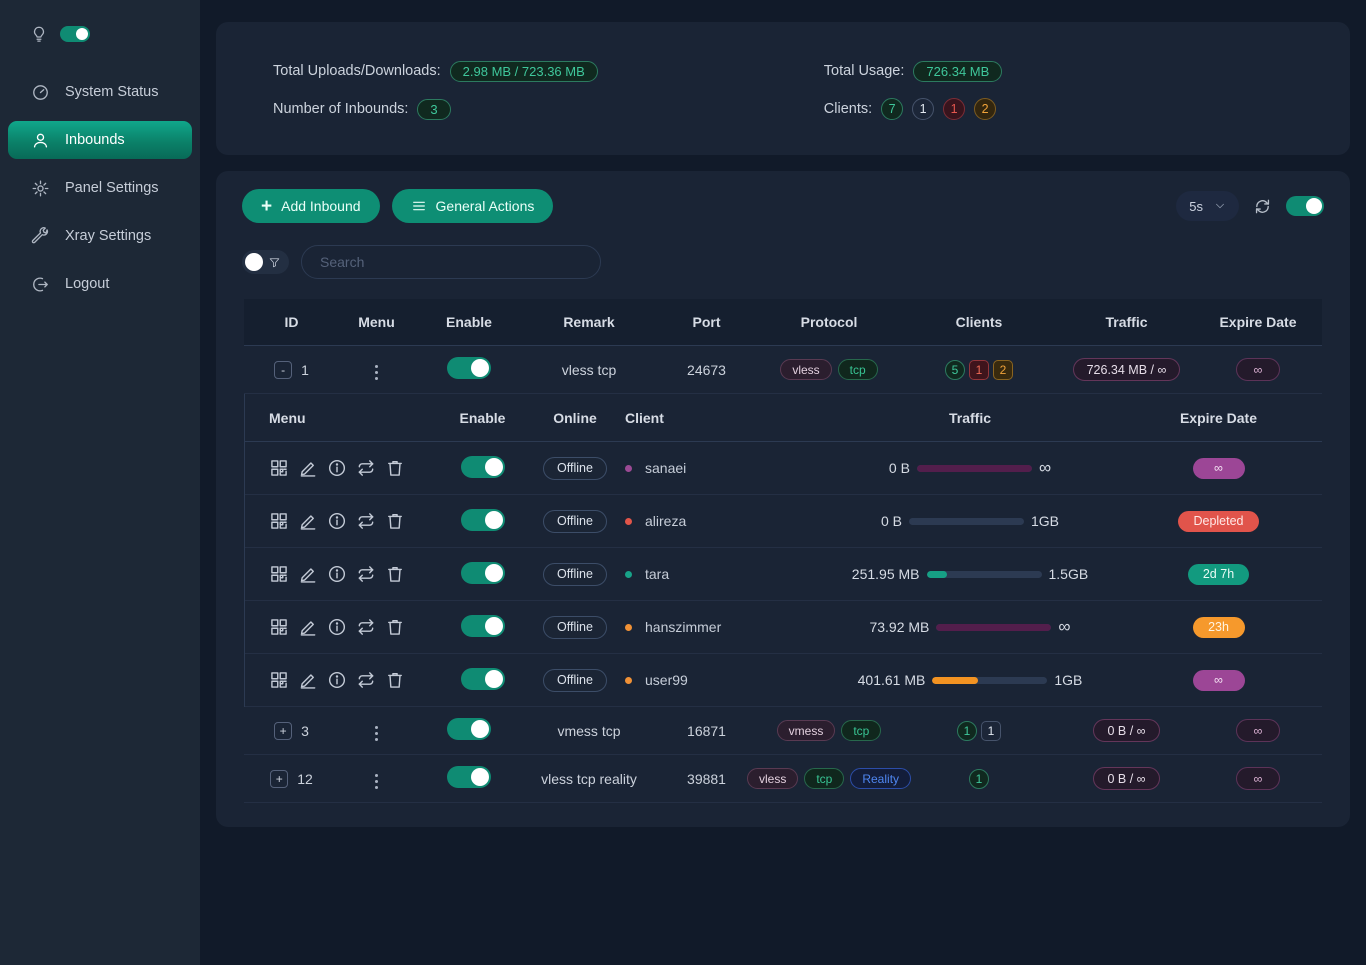 The width and height of the screenshot is (1366, 965). I want to click on col-protocol: Protocol, so click(829, 322).